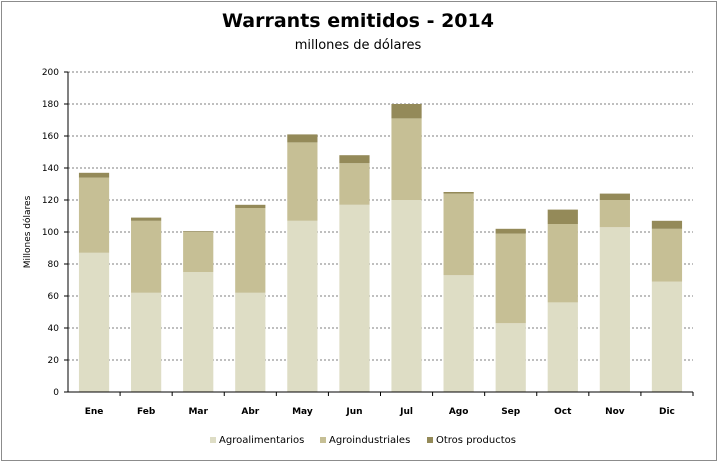  Describe the element at coordinates (54, 329) in the screenshot. I see `y-tick-label: 40` at that location.